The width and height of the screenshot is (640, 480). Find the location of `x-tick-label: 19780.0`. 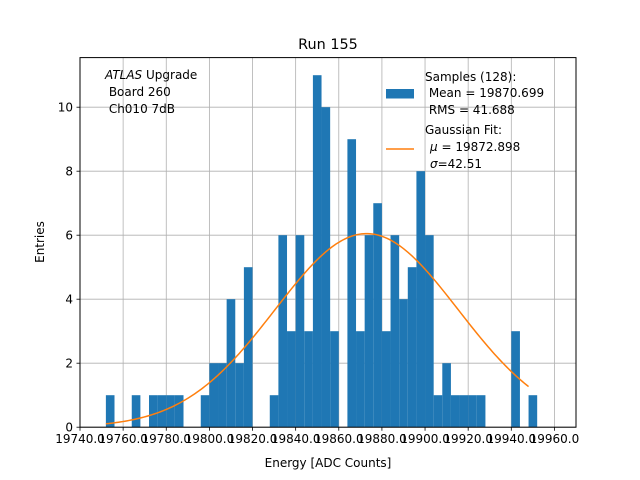

x-tick-label: 19780.0 is located at coordinates (166, 439).